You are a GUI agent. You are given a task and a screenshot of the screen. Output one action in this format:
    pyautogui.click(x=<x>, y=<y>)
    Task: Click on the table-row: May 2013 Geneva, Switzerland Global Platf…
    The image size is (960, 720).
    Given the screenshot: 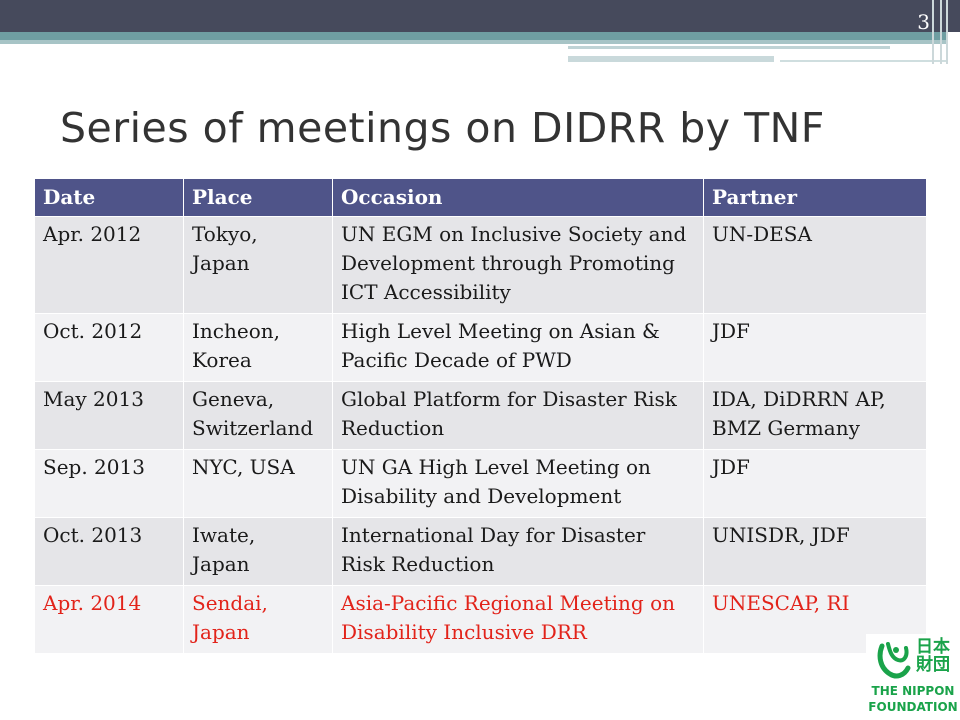 What is the action you would take?
    pyautogui.click(x=480, y=415)
    